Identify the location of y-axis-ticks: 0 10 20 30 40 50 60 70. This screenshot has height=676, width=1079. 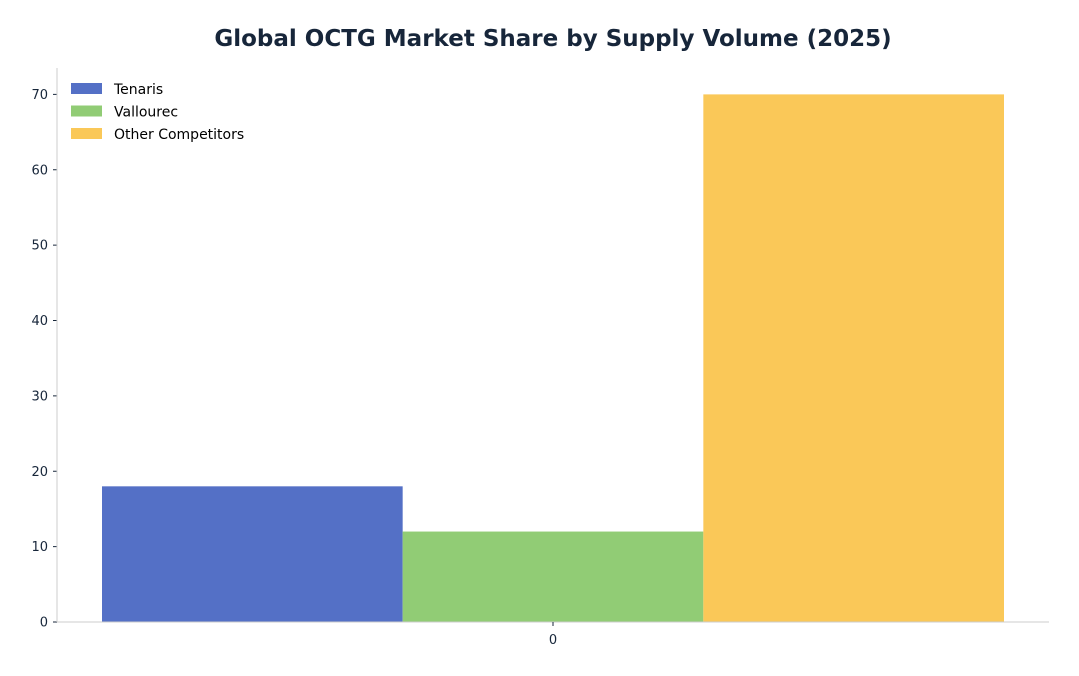
(44, 359).